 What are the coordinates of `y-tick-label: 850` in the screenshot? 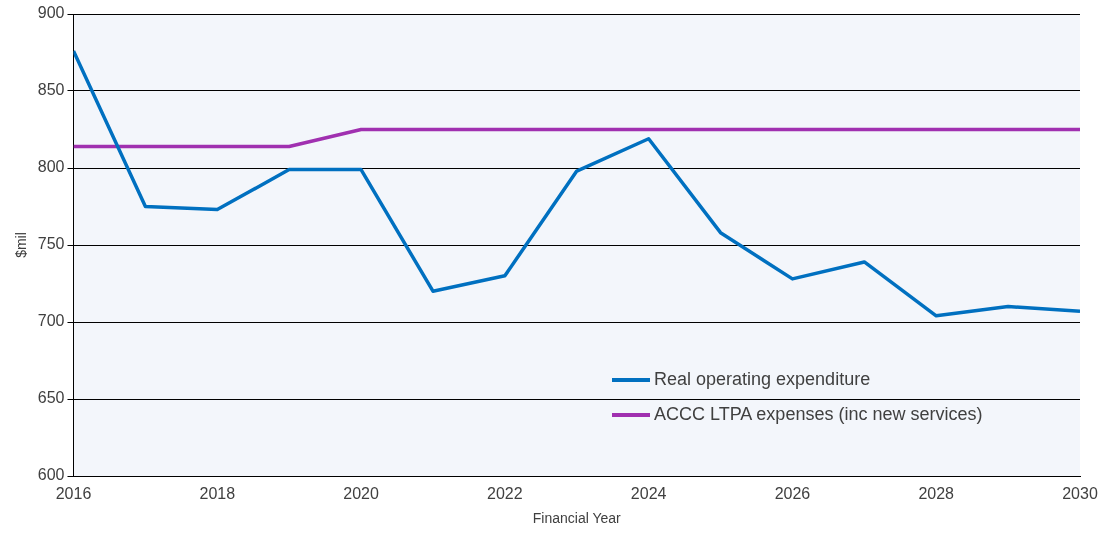 It's located at (51, 90).